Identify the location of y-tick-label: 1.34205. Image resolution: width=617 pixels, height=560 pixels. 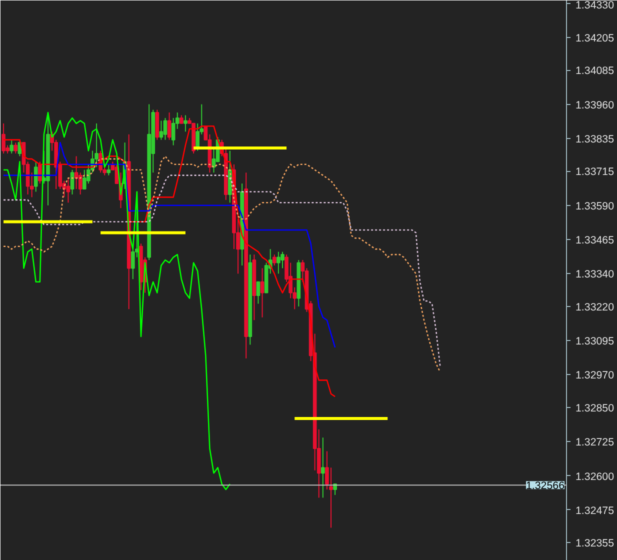
(595, 38).